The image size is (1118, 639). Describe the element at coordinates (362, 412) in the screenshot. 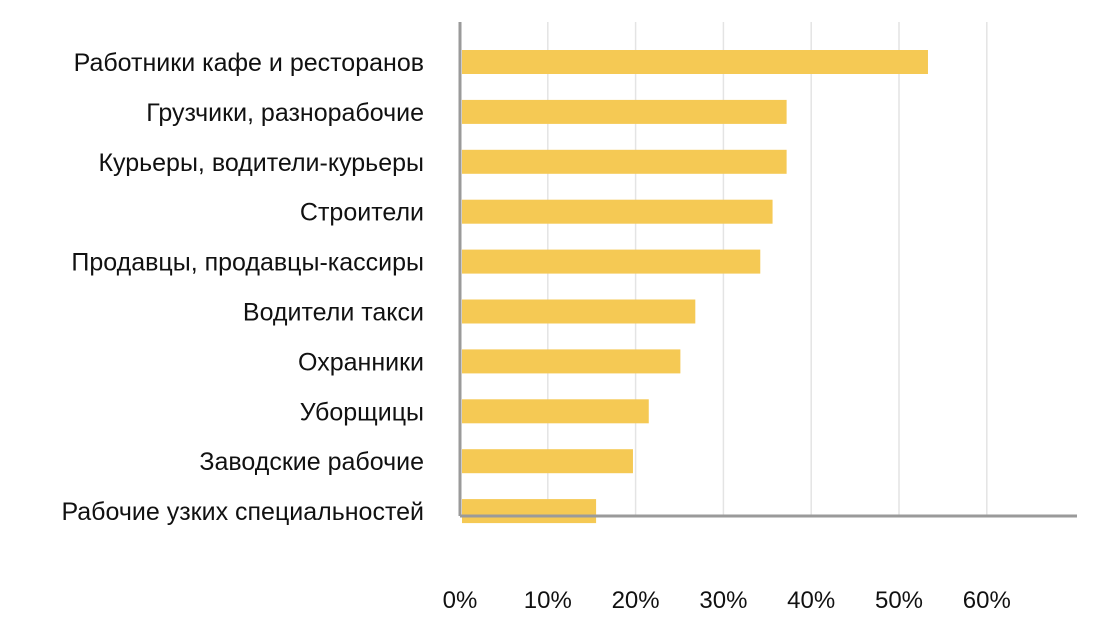

I see `category-label: Уборщицы` at that location.